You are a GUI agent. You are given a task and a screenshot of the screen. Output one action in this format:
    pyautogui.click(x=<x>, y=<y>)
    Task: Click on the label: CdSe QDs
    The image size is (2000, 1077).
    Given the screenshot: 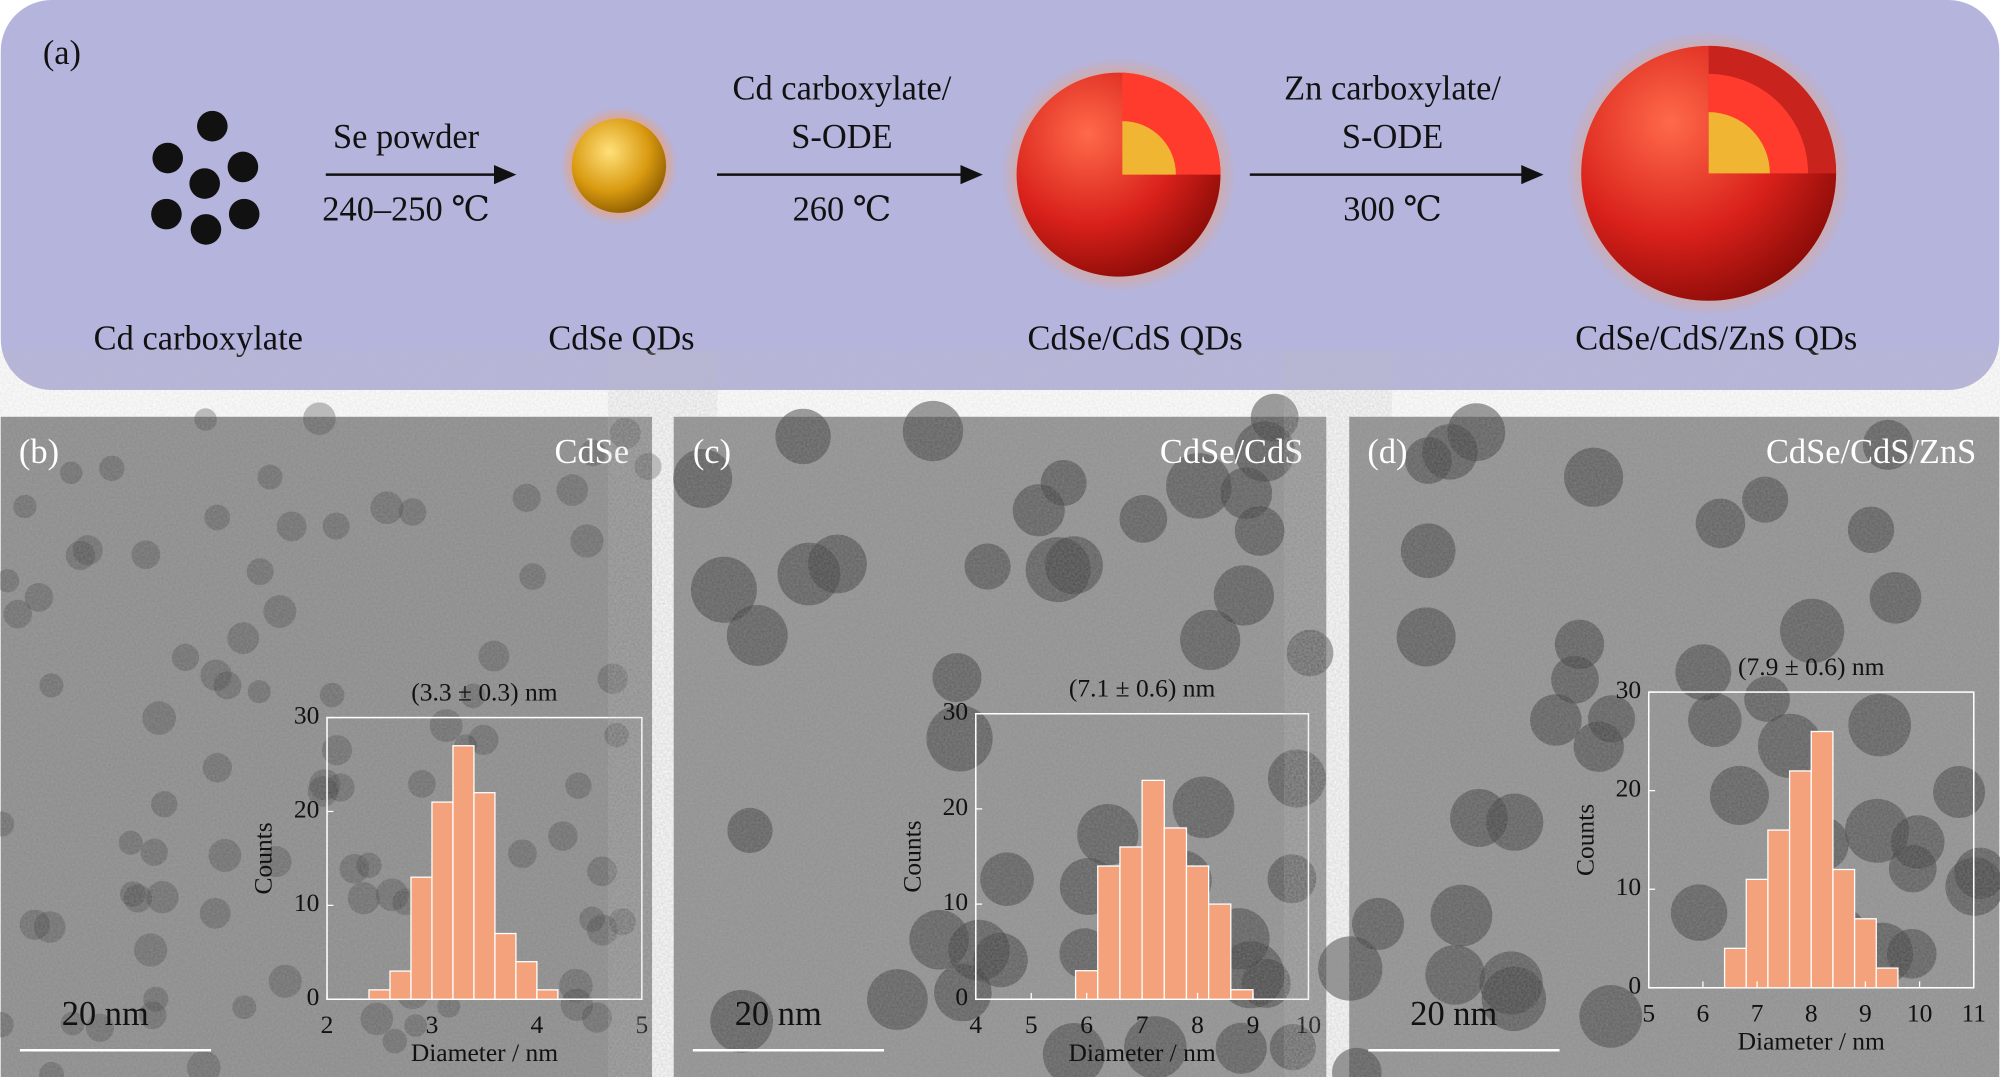 What is the action you would take?
    pyautogui.click(x=621, y=338)
    